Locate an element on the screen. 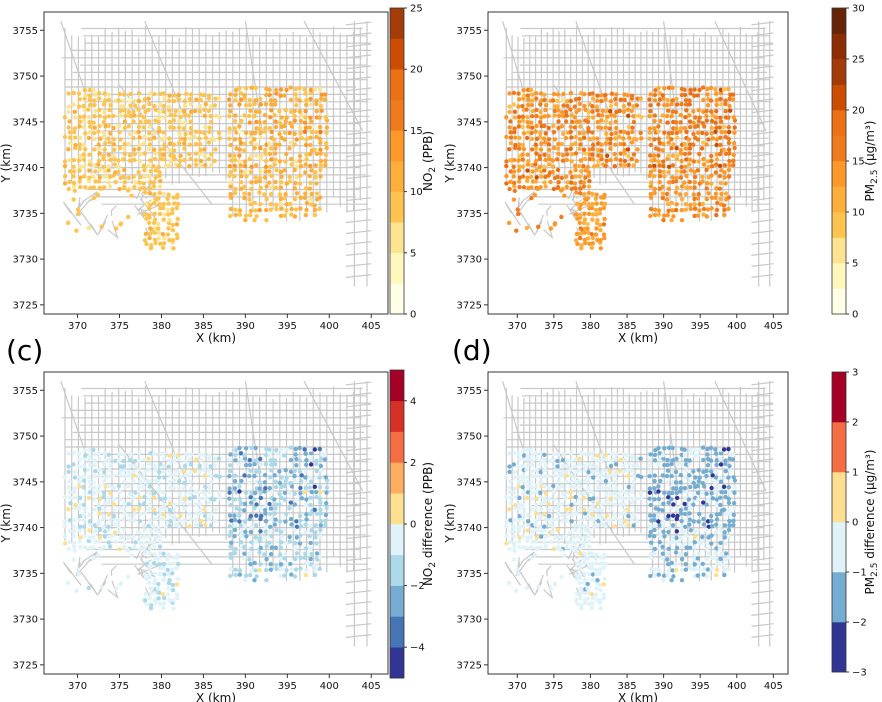 The width and height of the screenshot is (882, 702). monitor-points is located at coordinates (196, 528).